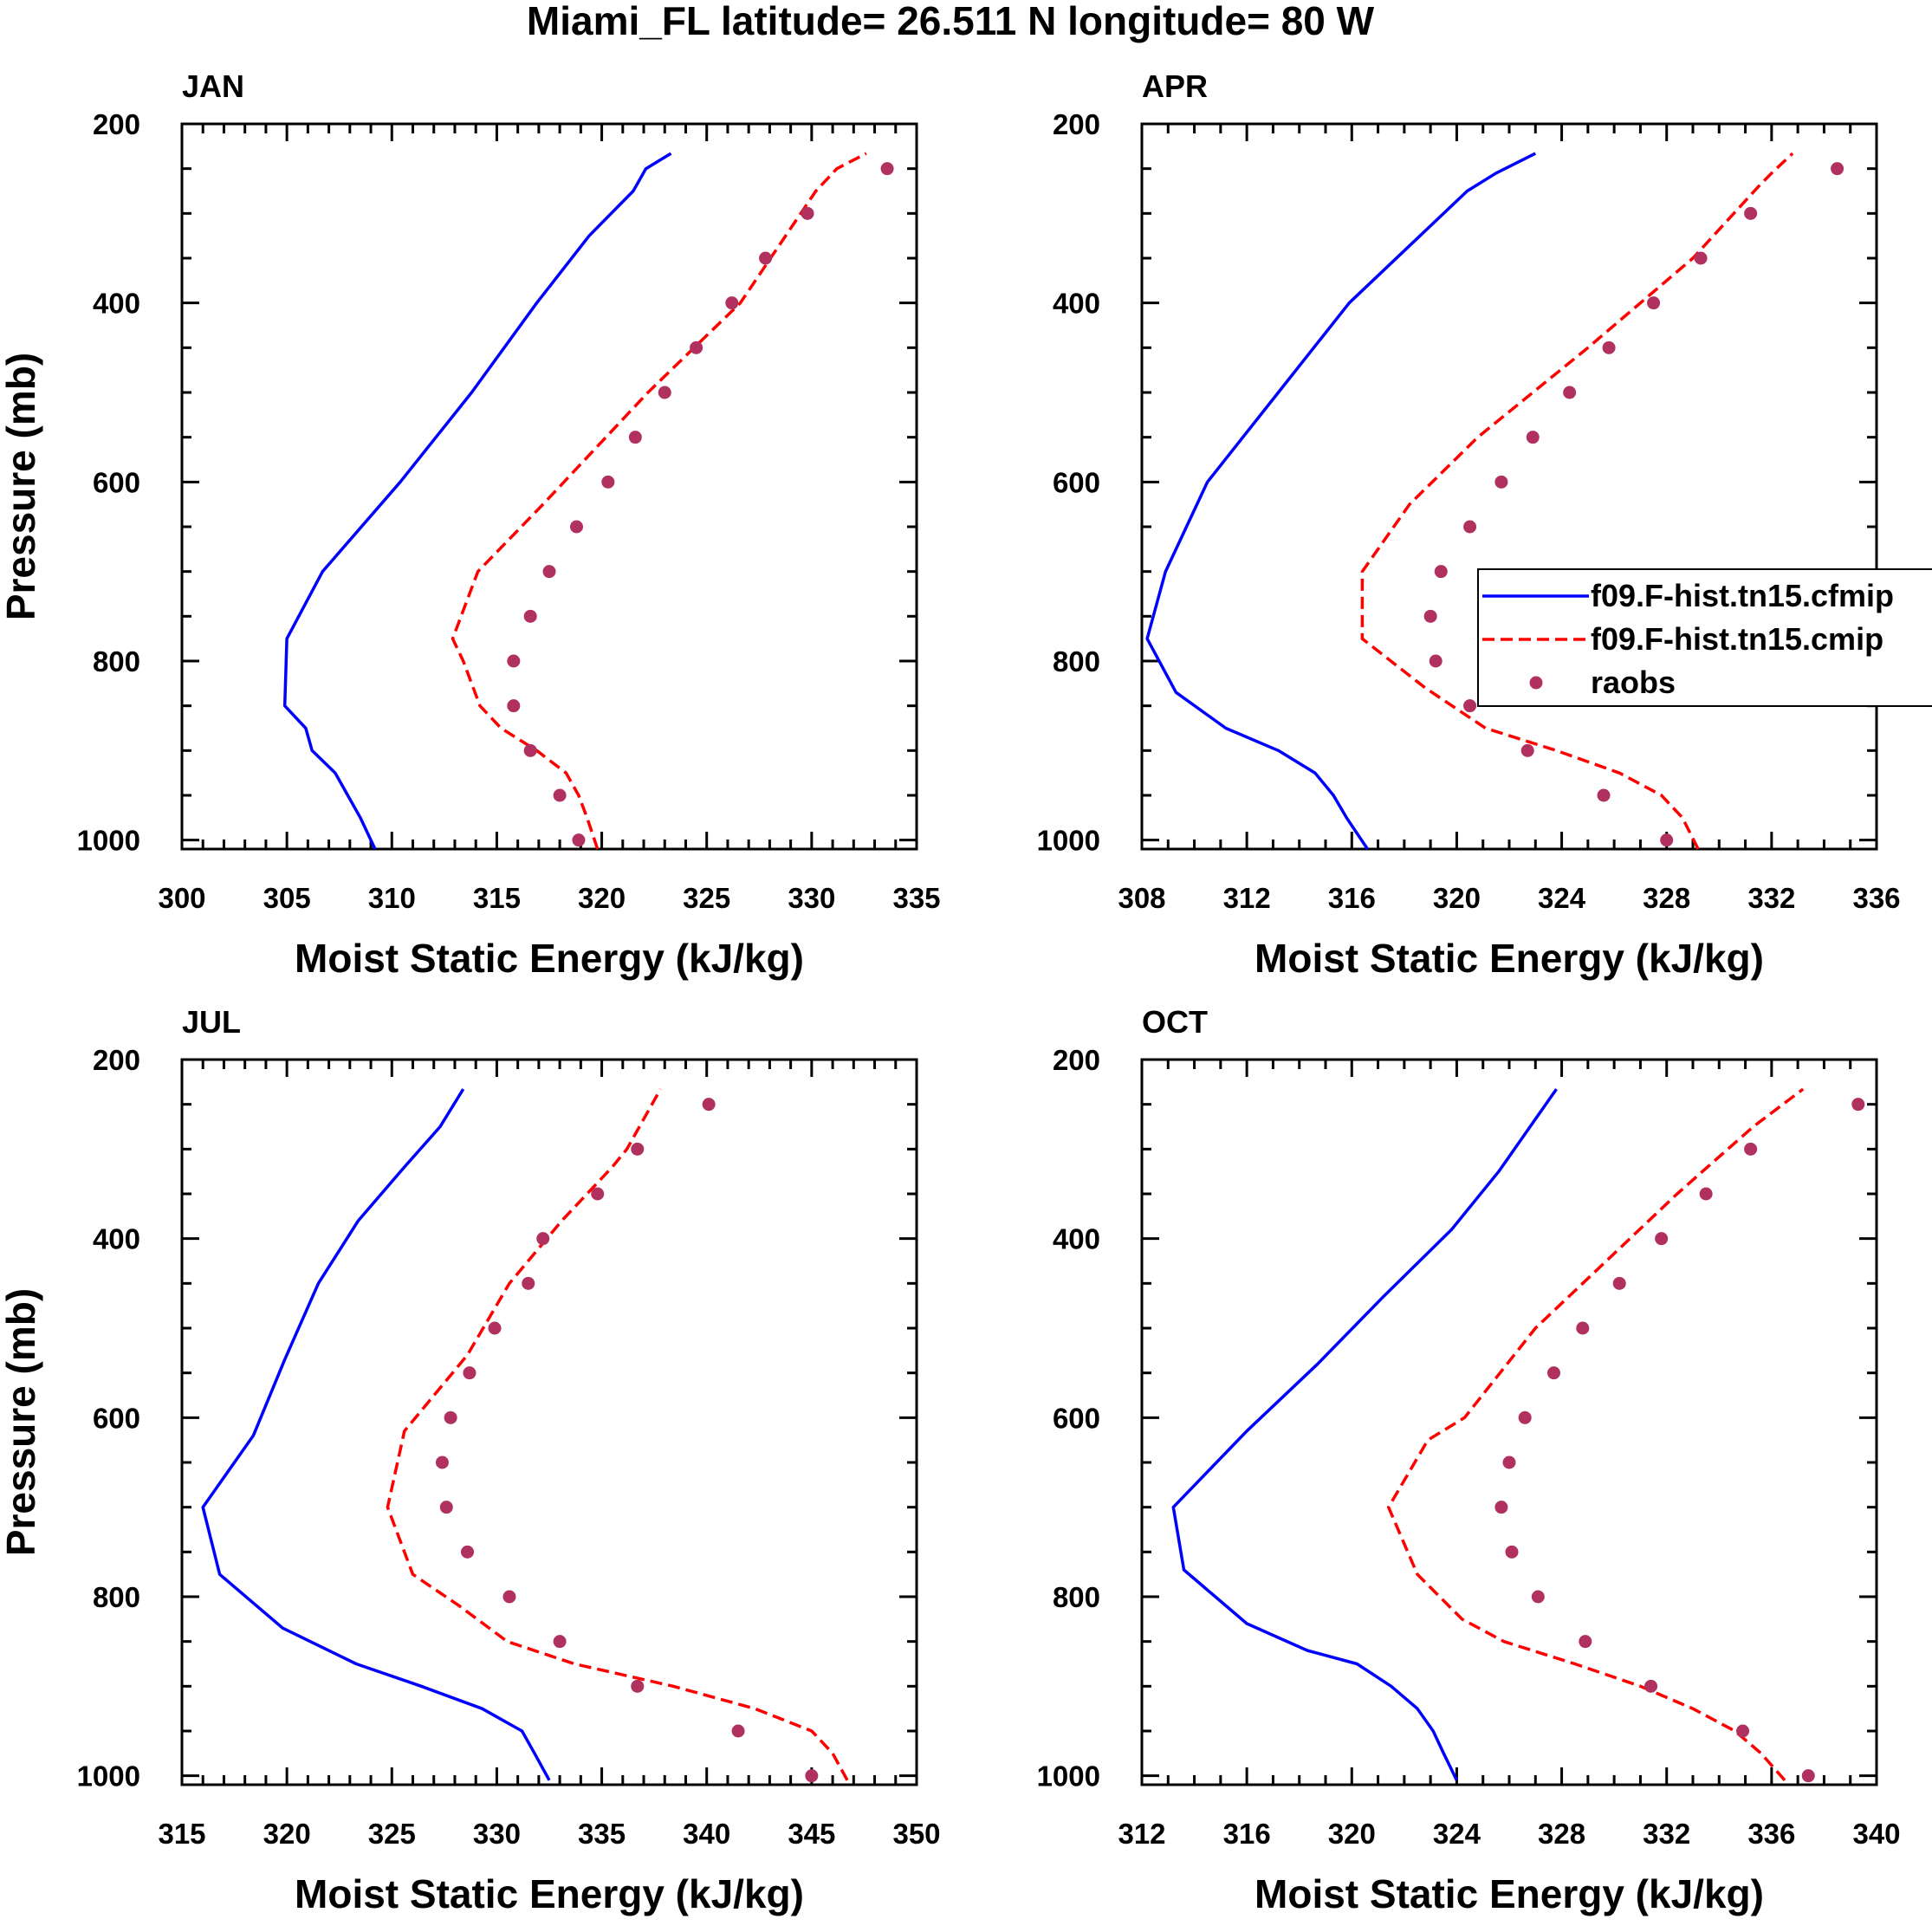 Image resolution: width=1932 pixels, height=1932 pixels. Describe the element at coordinates (1247, 898) in the screenshot. I see `x-tick-label: 312` at that location.